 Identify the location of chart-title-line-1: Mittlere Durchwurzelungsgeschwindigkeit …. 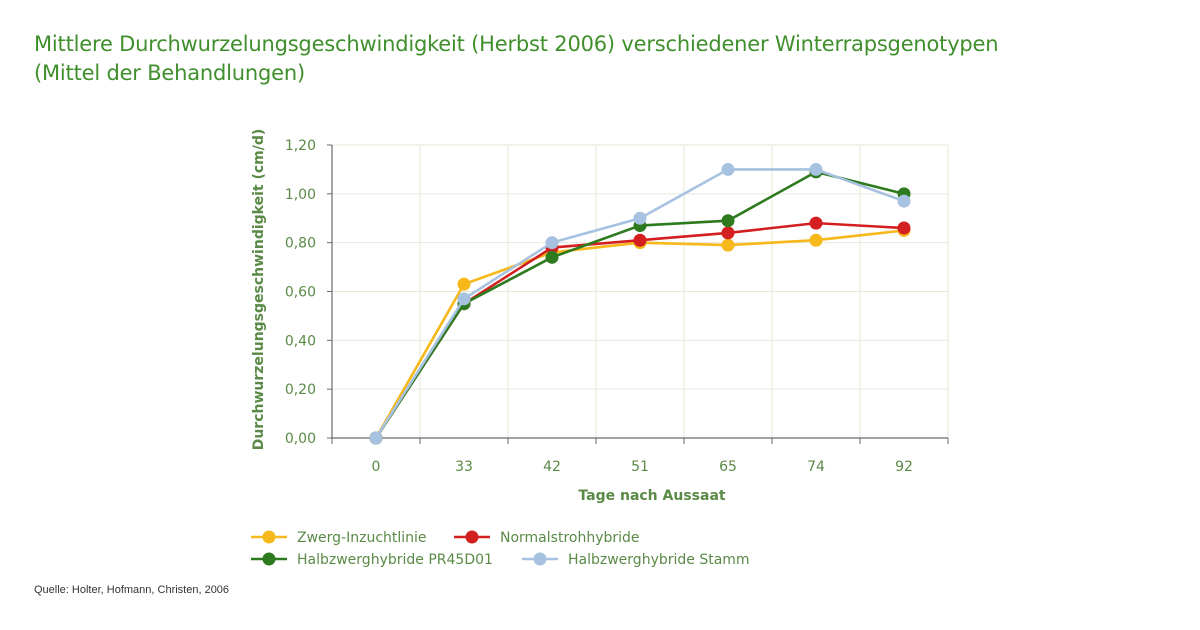
(516, 44).